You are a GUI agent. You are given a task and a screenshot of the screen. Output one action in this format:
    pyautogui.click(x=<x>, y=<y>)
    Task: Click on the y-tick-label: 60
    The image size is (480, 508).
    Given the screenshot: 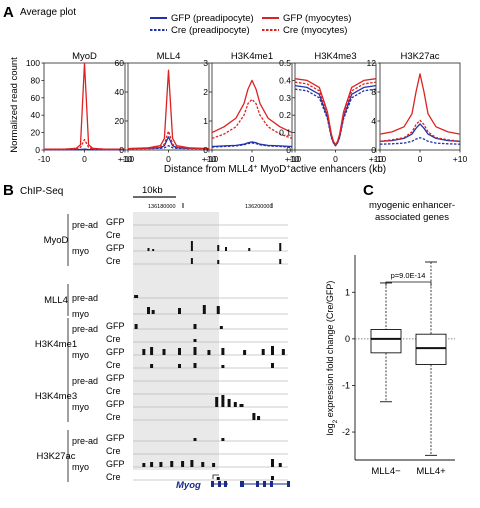 What is the action you would take?
    pyautogui.click(x=120, y=63)
    